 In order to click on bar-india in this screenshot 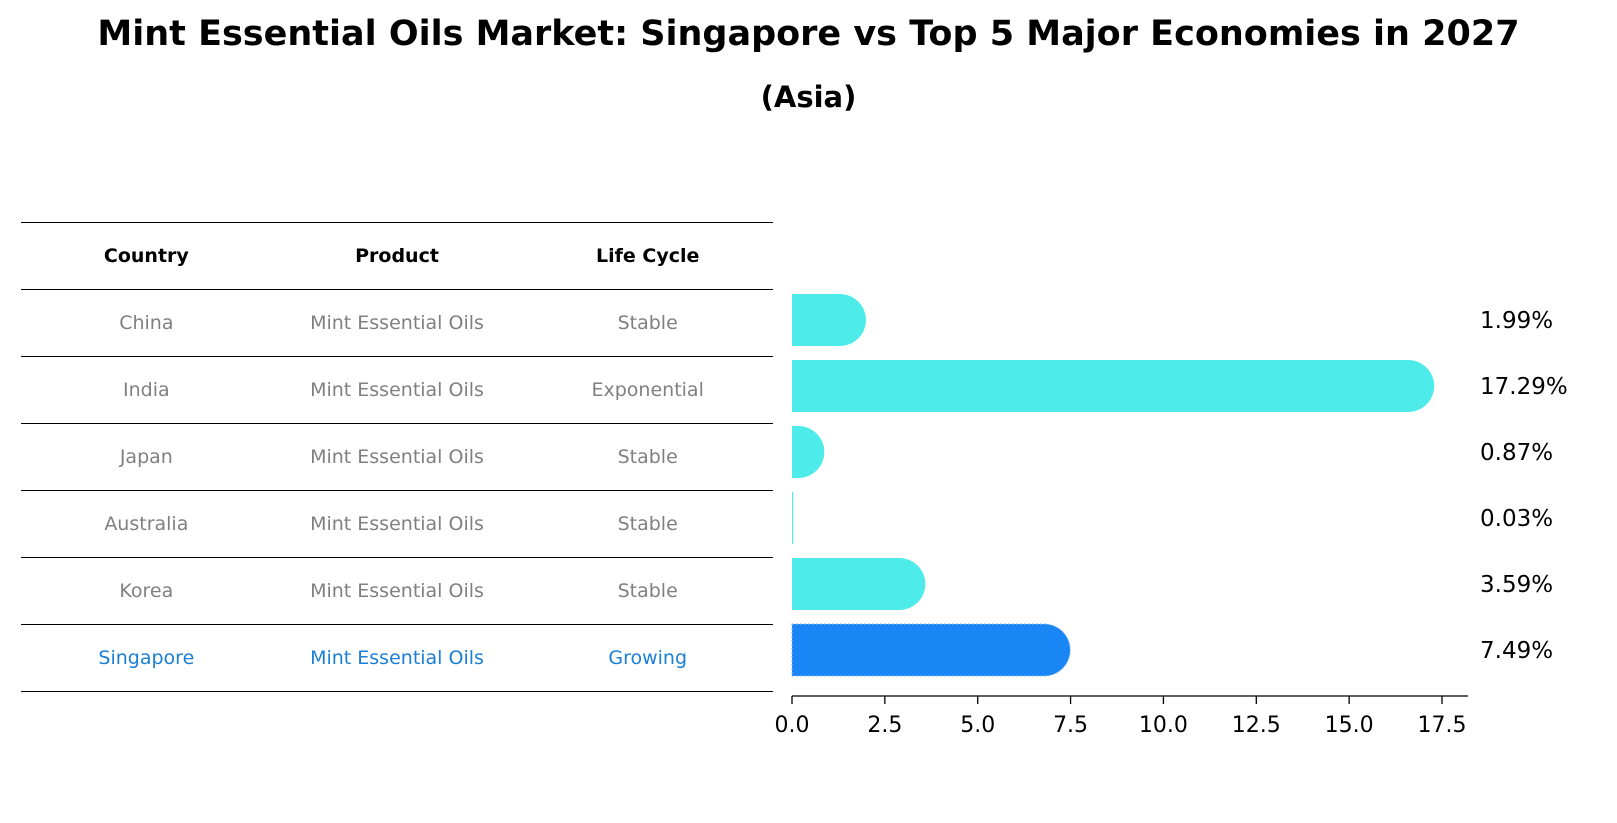, I will do `click(1113, 386)`.